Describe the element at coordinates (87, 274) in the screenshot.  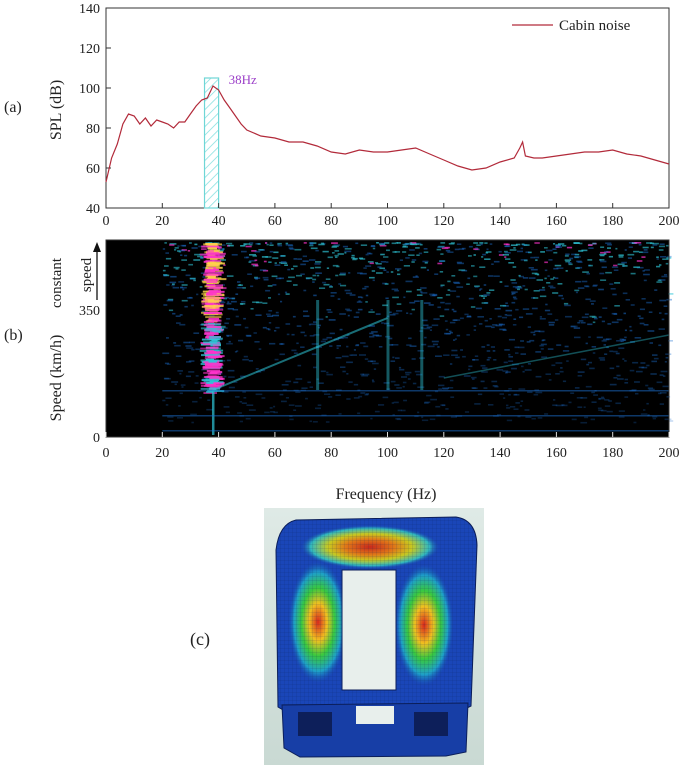
I see `constant-speed-line-2: speed` at that location.